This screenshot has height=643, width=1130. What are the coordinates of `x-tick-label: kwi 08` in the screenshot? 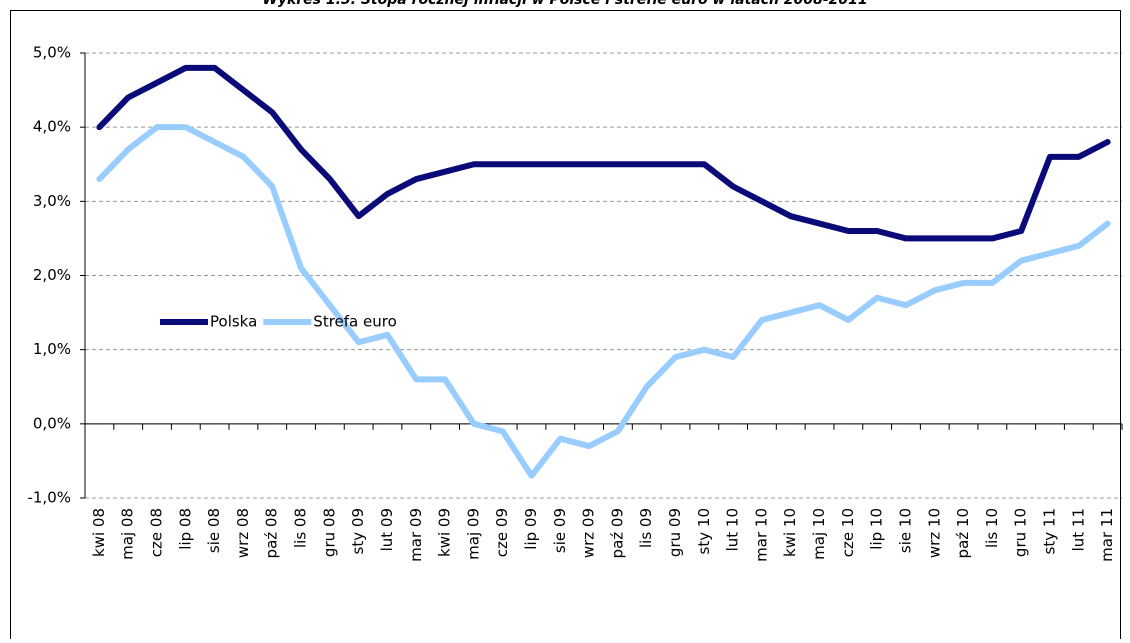 It's located at (99, 532).